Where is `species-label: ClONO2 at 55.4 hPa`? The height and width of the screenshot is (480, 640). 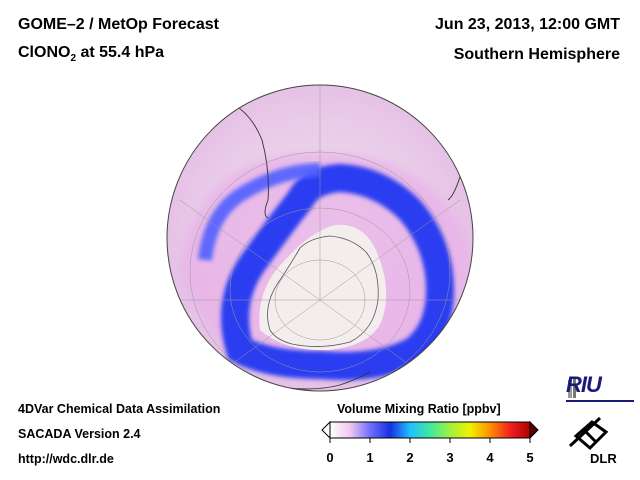 species-label: ClONO2 at 55.4 hPa is located at coordinates (91, 54).